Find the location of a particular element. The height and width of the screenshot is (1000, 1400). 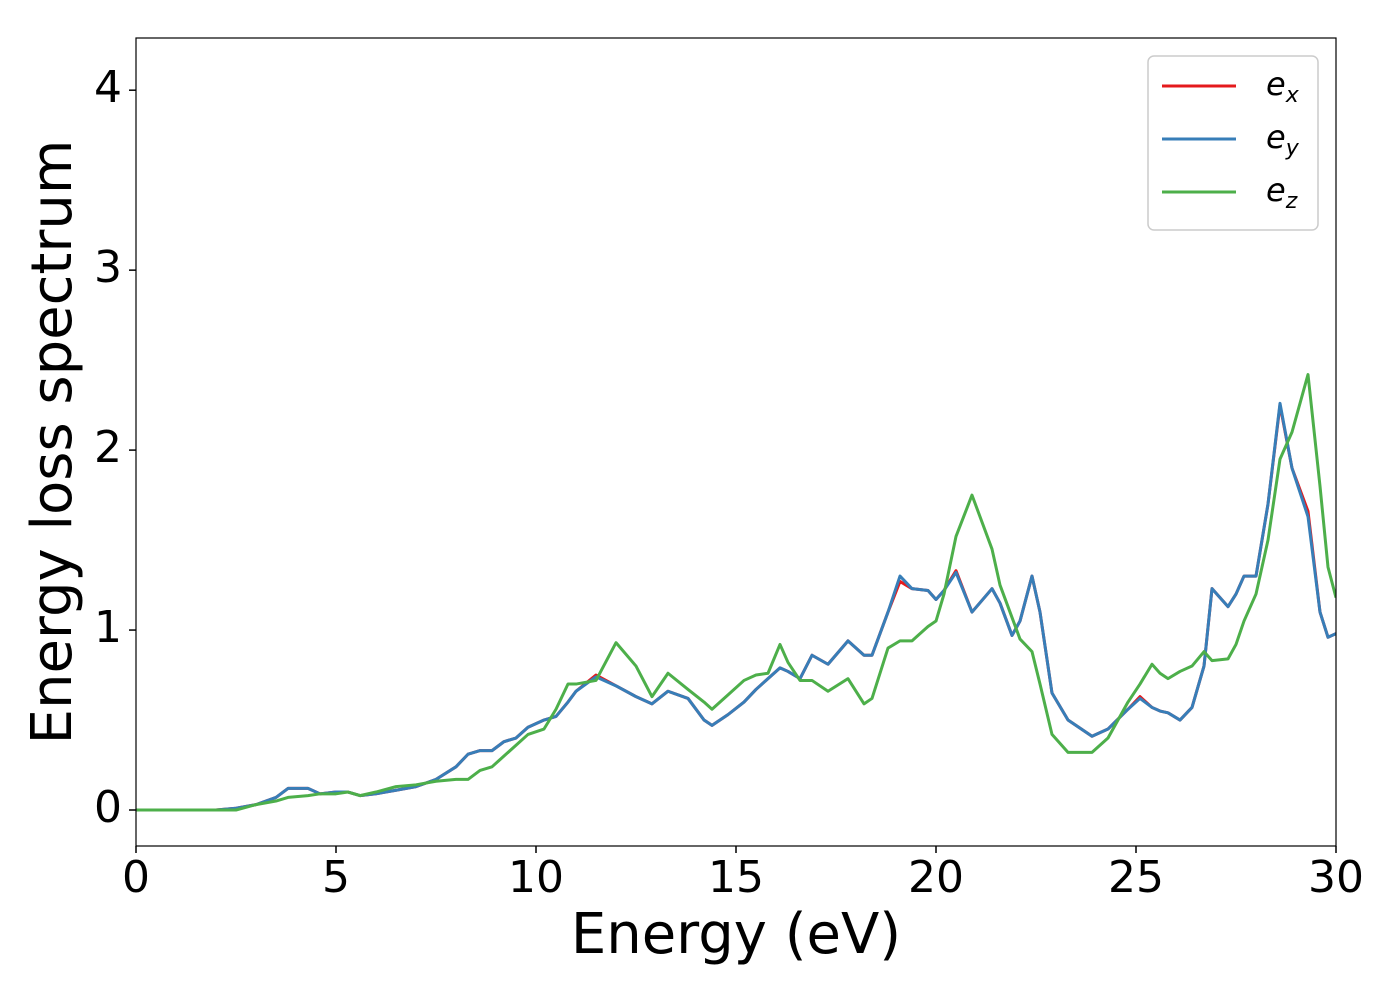

x-tick-label: 15 is located at coordinates (736, 877).